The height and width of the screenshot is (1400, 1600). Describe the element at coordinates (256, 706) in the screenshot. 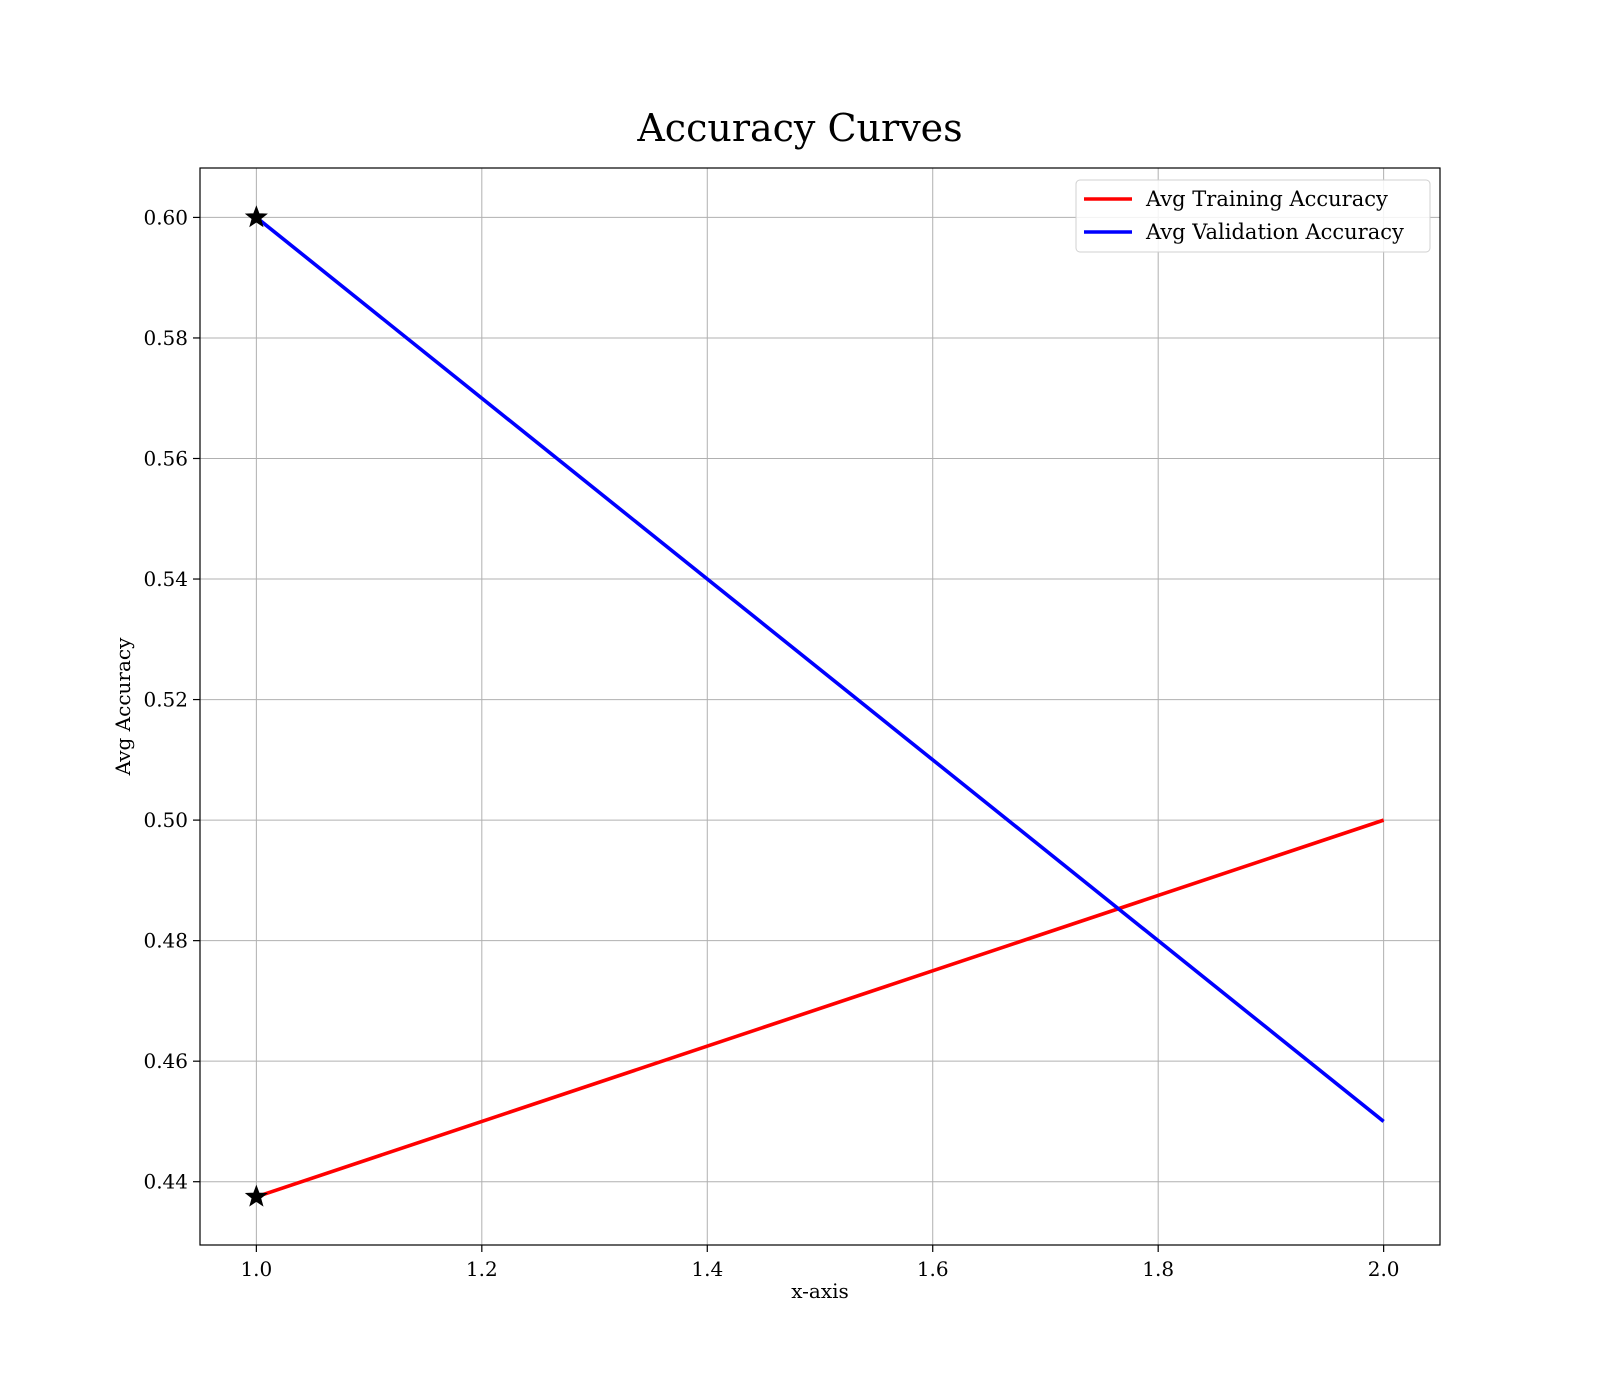

I see `point-markers` at that location.